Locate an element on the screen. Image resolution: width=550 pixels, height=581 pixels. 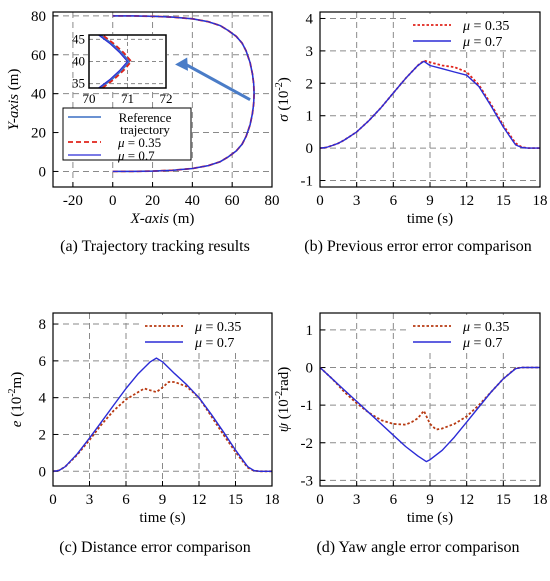
legend-label-b-1: μ = 0.35 is located at coordinates (485, 26).